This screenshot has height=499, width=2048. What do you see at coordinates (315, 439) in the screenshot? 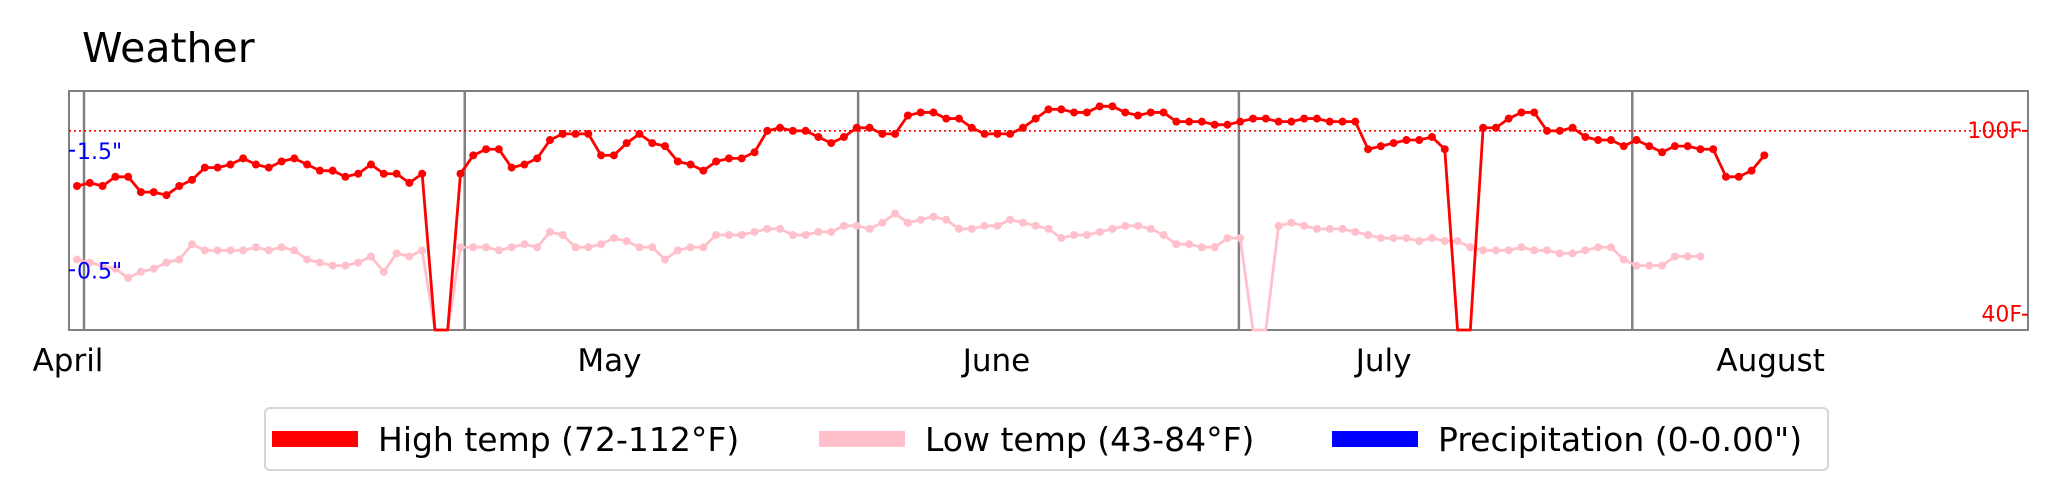
I see `legend-swatch-high-temp` at bounding box center [315, 439].